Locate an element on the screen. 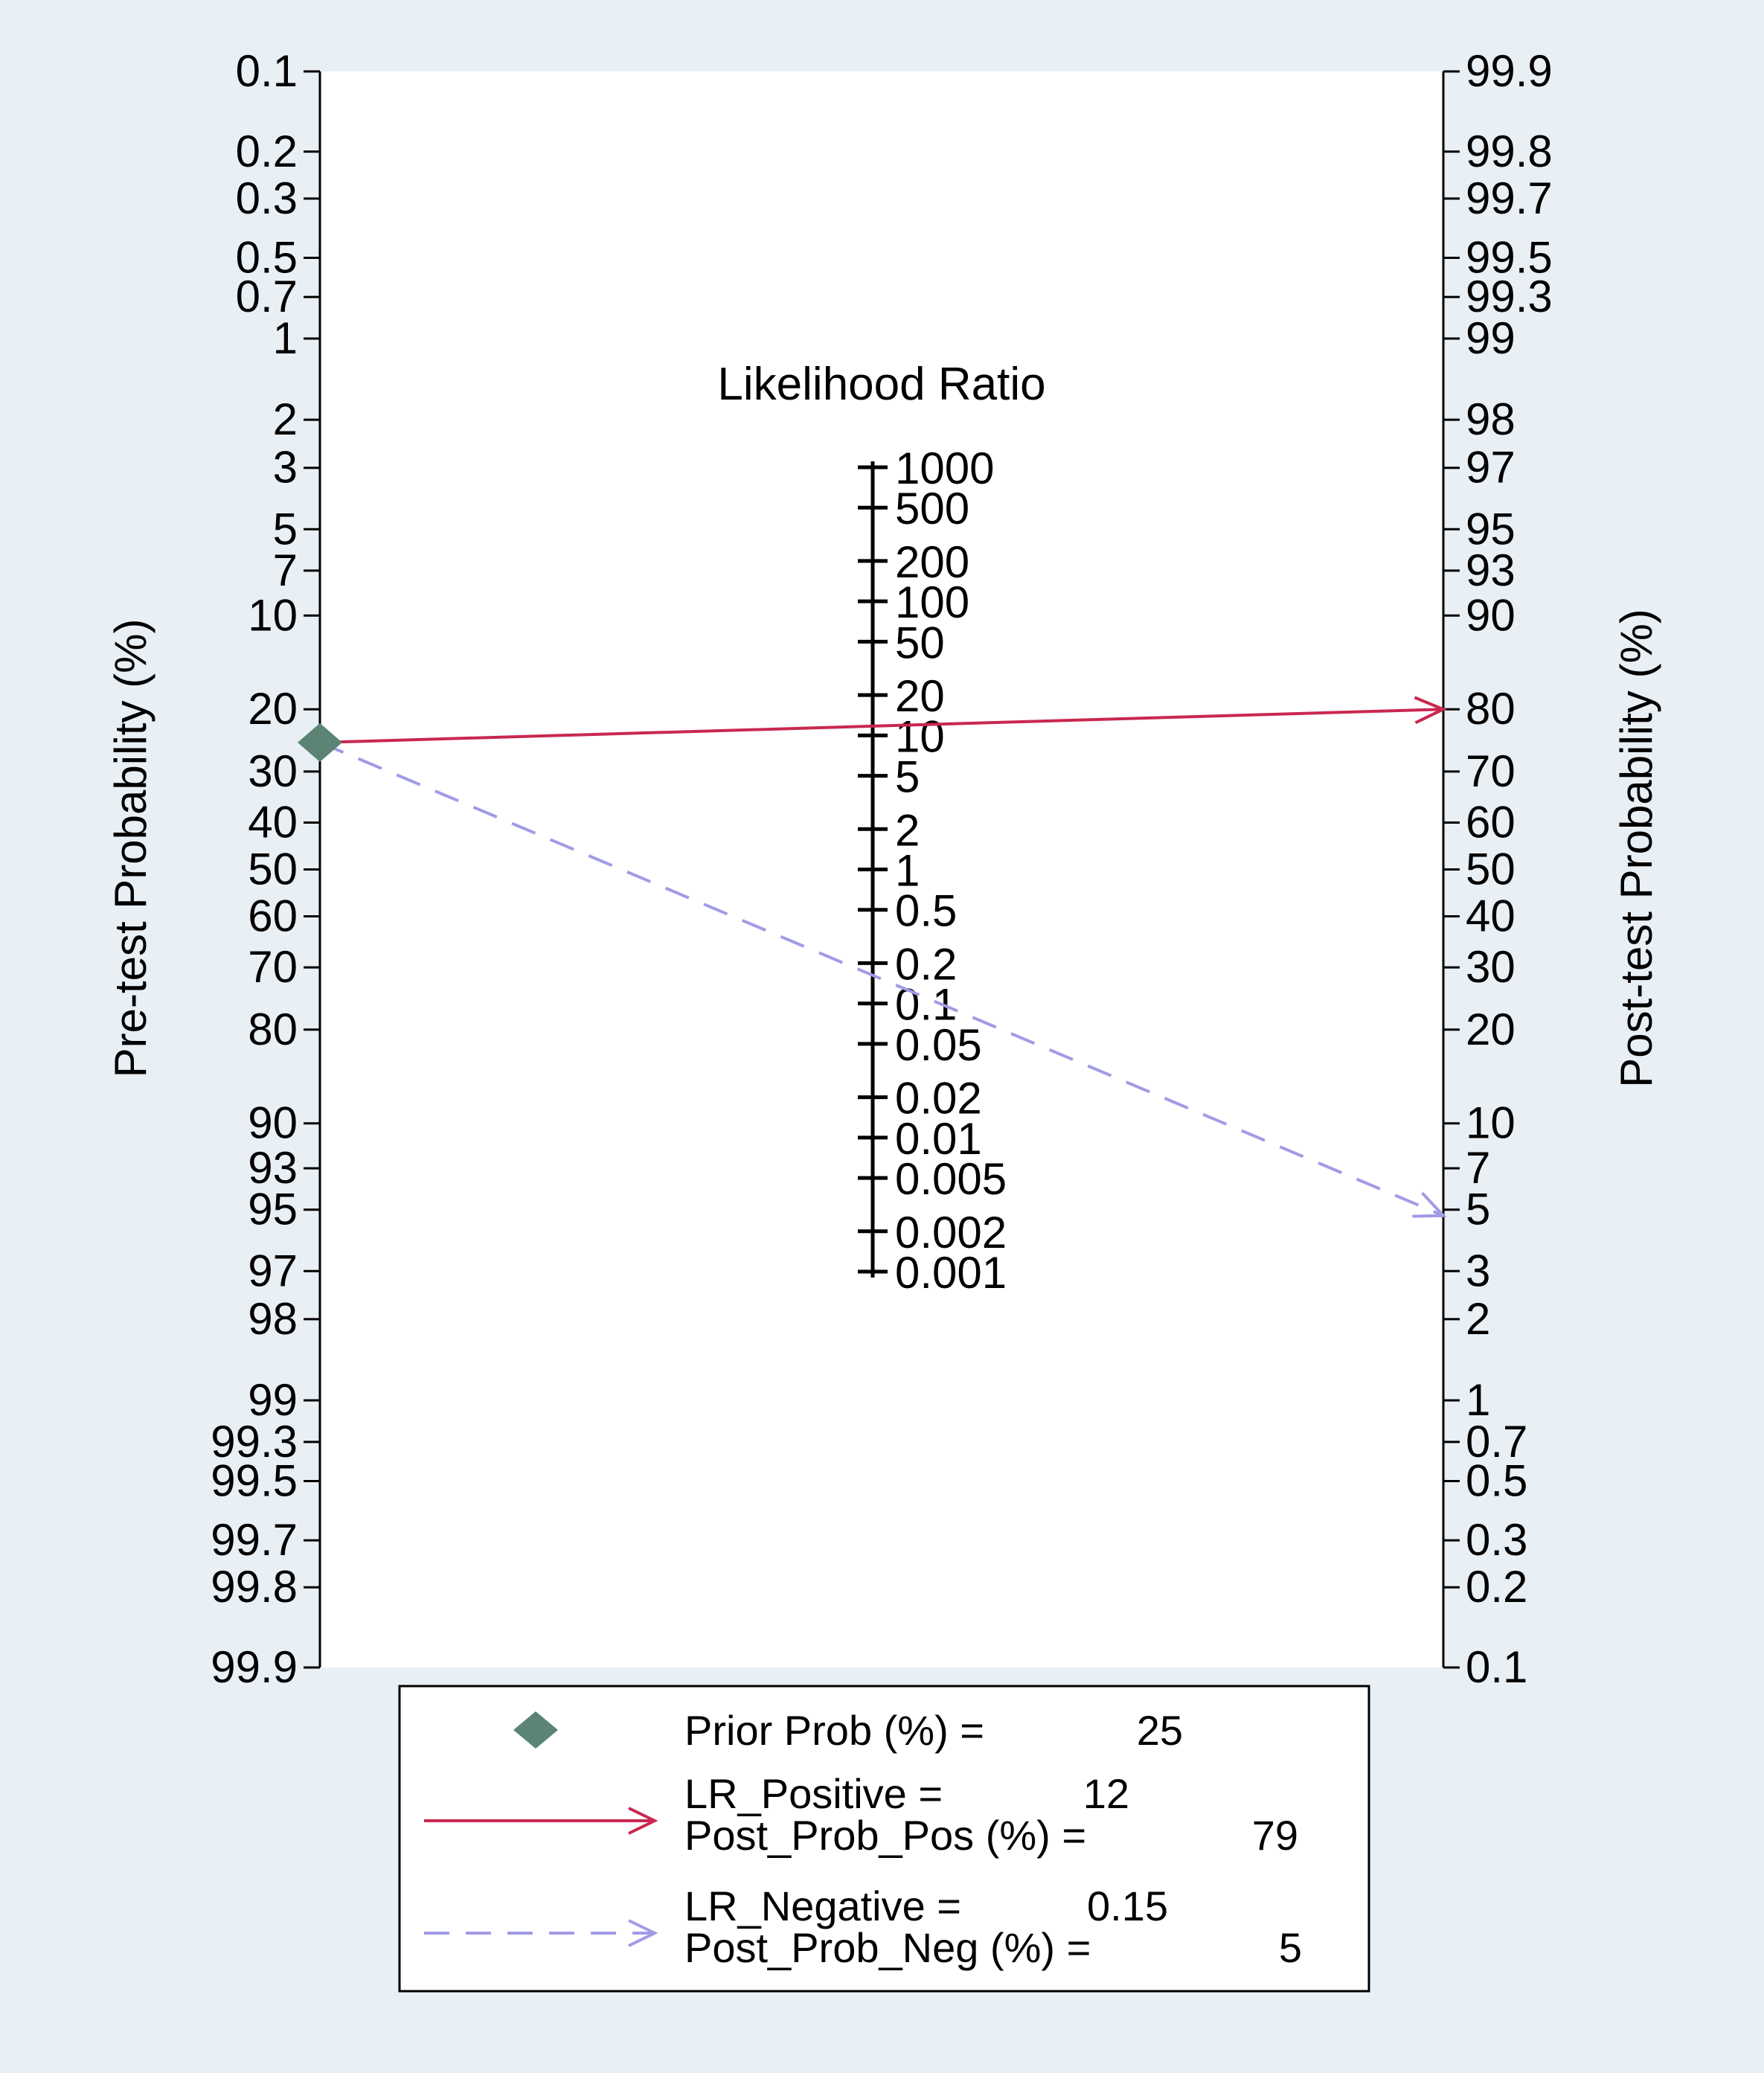  right-tick-label: 5 is located at coordinates (1478, 1209).